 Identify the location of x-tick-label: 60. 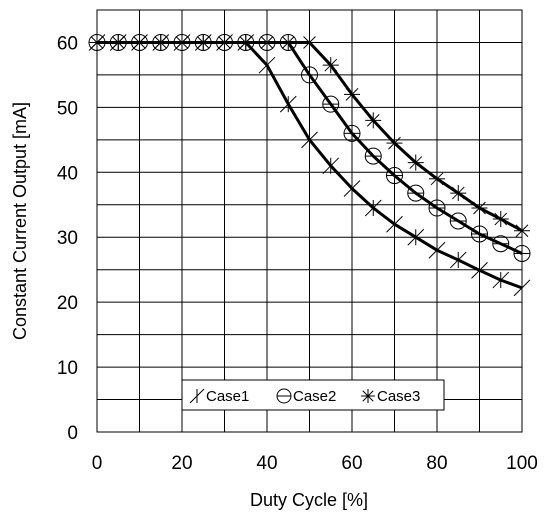
(351, 463).